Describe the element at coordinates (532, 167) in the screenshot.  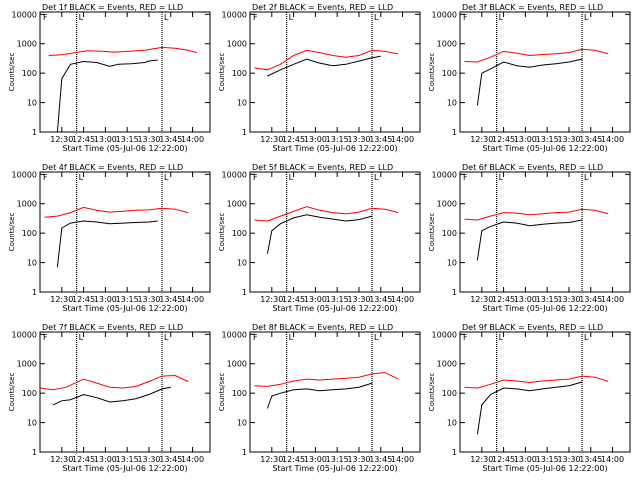
I see `panel-title: Det 6f BLACK = Events, RED = LLD` at that location.